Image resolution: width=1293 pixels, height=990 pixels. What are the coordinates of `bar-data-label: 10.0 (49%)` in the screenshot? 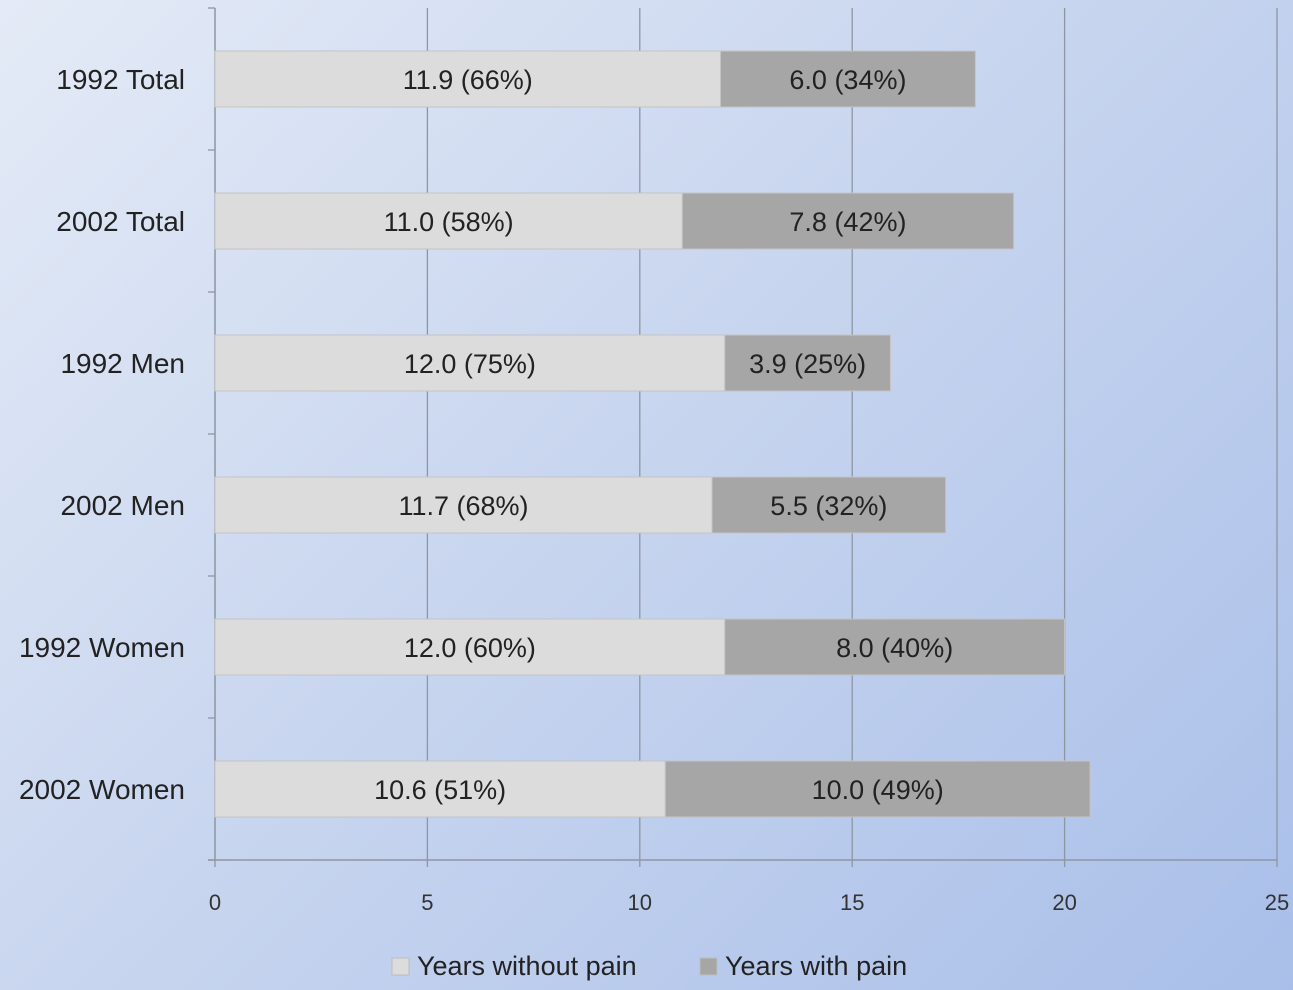 It's located at (878, 790).